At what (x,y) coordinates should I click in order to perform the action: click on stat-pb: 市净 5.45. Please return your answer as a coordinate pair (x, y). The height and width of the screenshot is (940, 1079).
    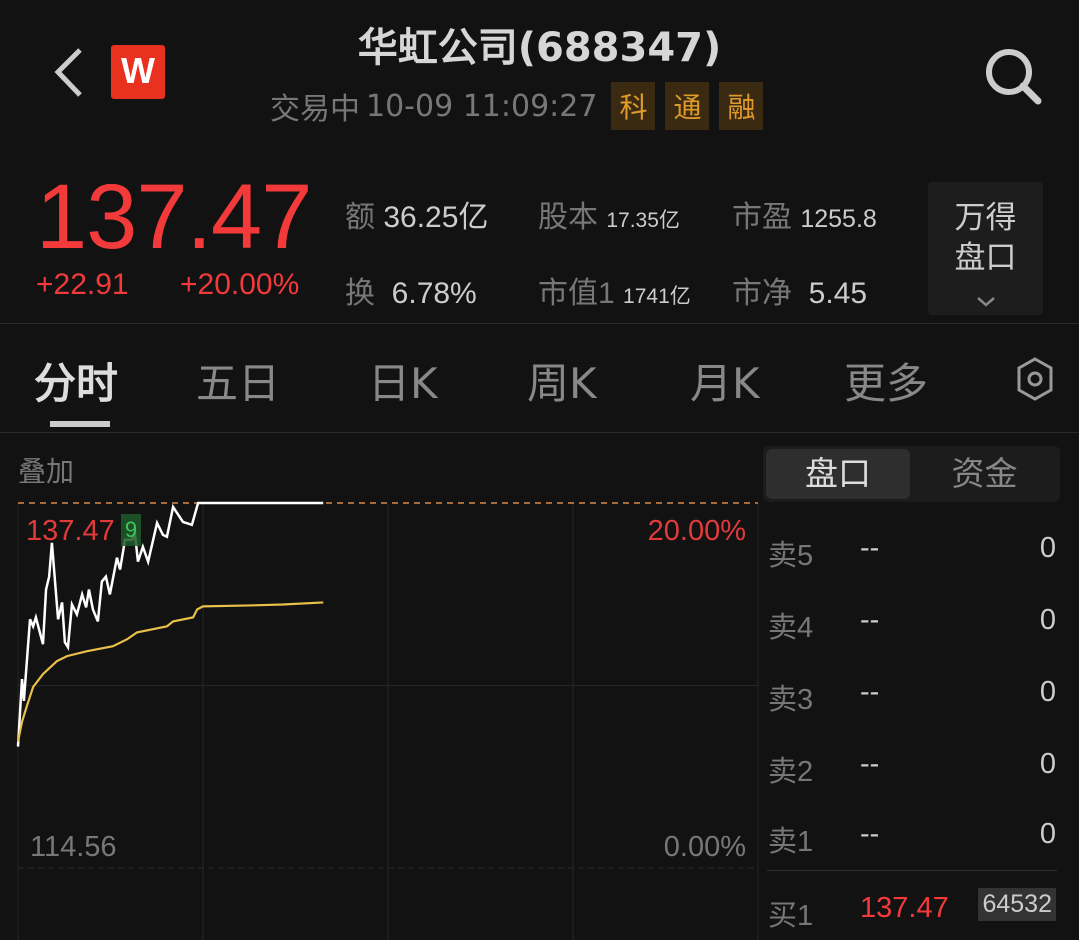
    Looking at the image, I should click on (800, 293).